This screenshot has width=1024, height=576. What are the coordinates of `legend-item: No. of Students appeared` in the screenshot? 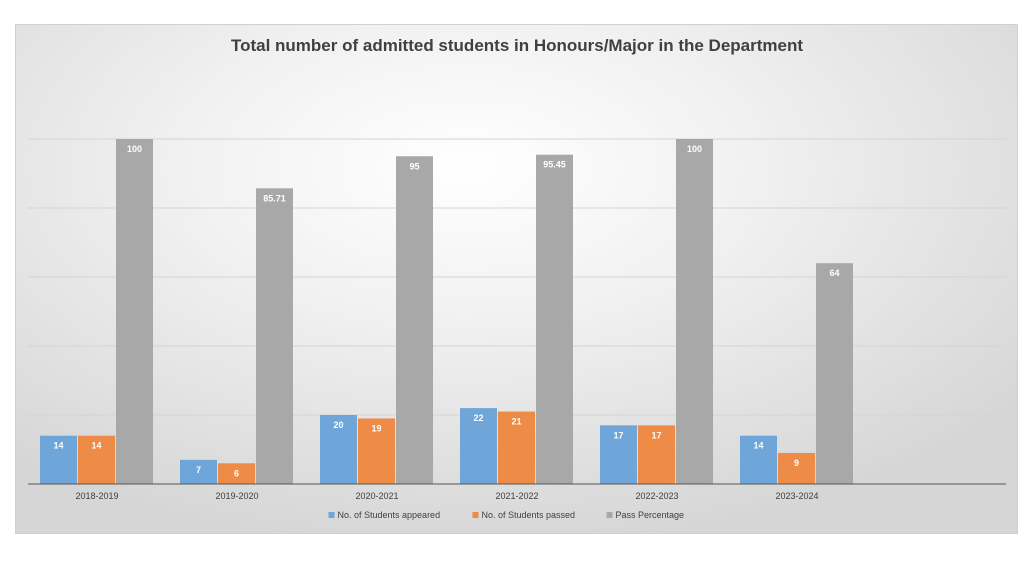 It's located at (389, 515).